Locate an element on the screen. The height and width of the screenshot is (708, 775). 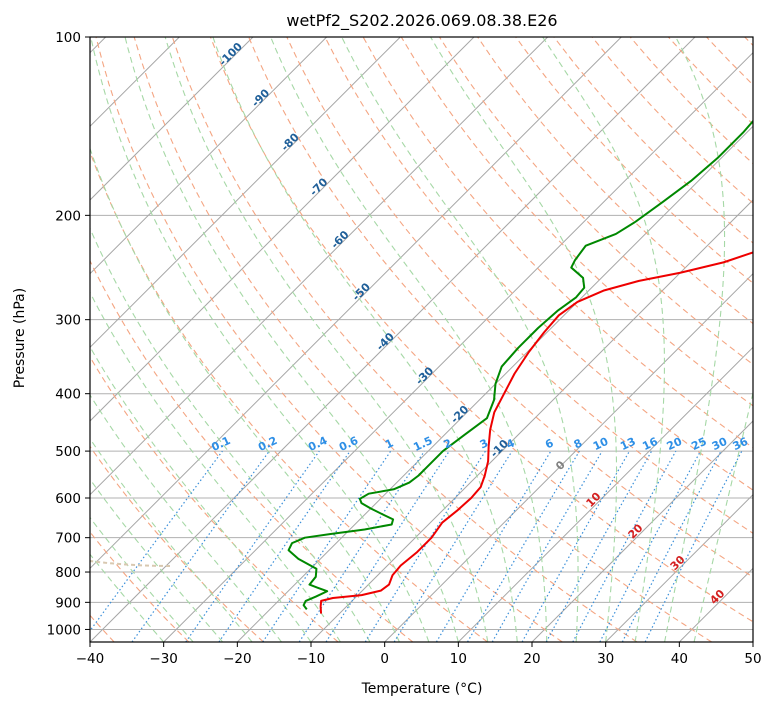
x-tick-label: 10 is located at coordinates (458, 659).